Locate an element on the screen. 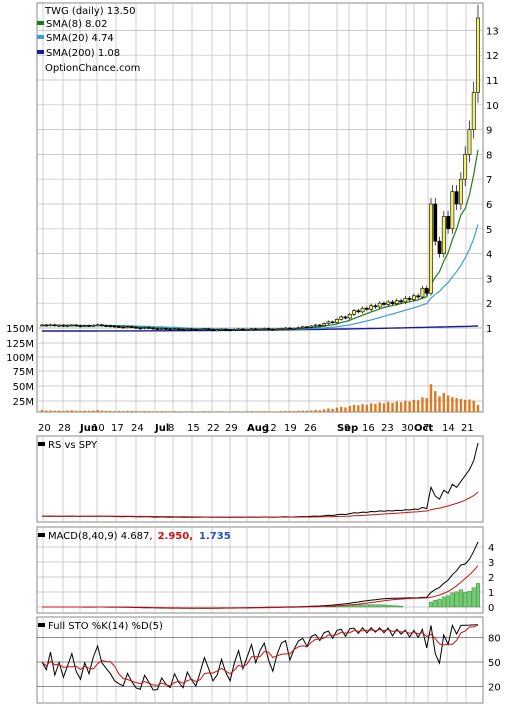 Image resolution: width=526 pixels, height=710 pixels. price-tick-label: 10 is located at coordinates (492, 106).